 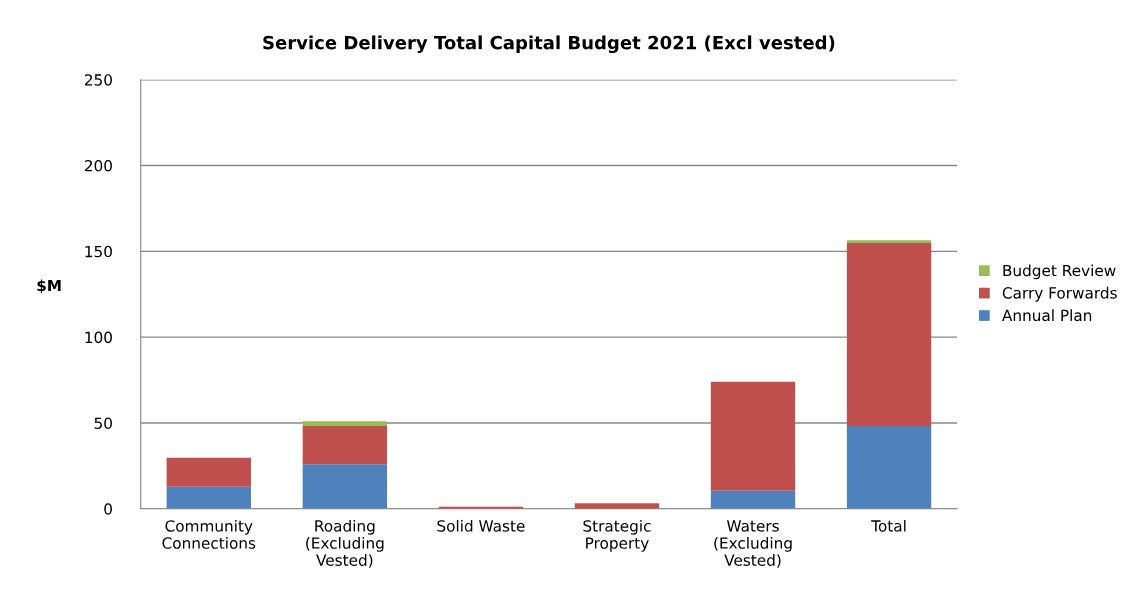 I want to click on y-tick-label: 150, so click(x=98, y=251).